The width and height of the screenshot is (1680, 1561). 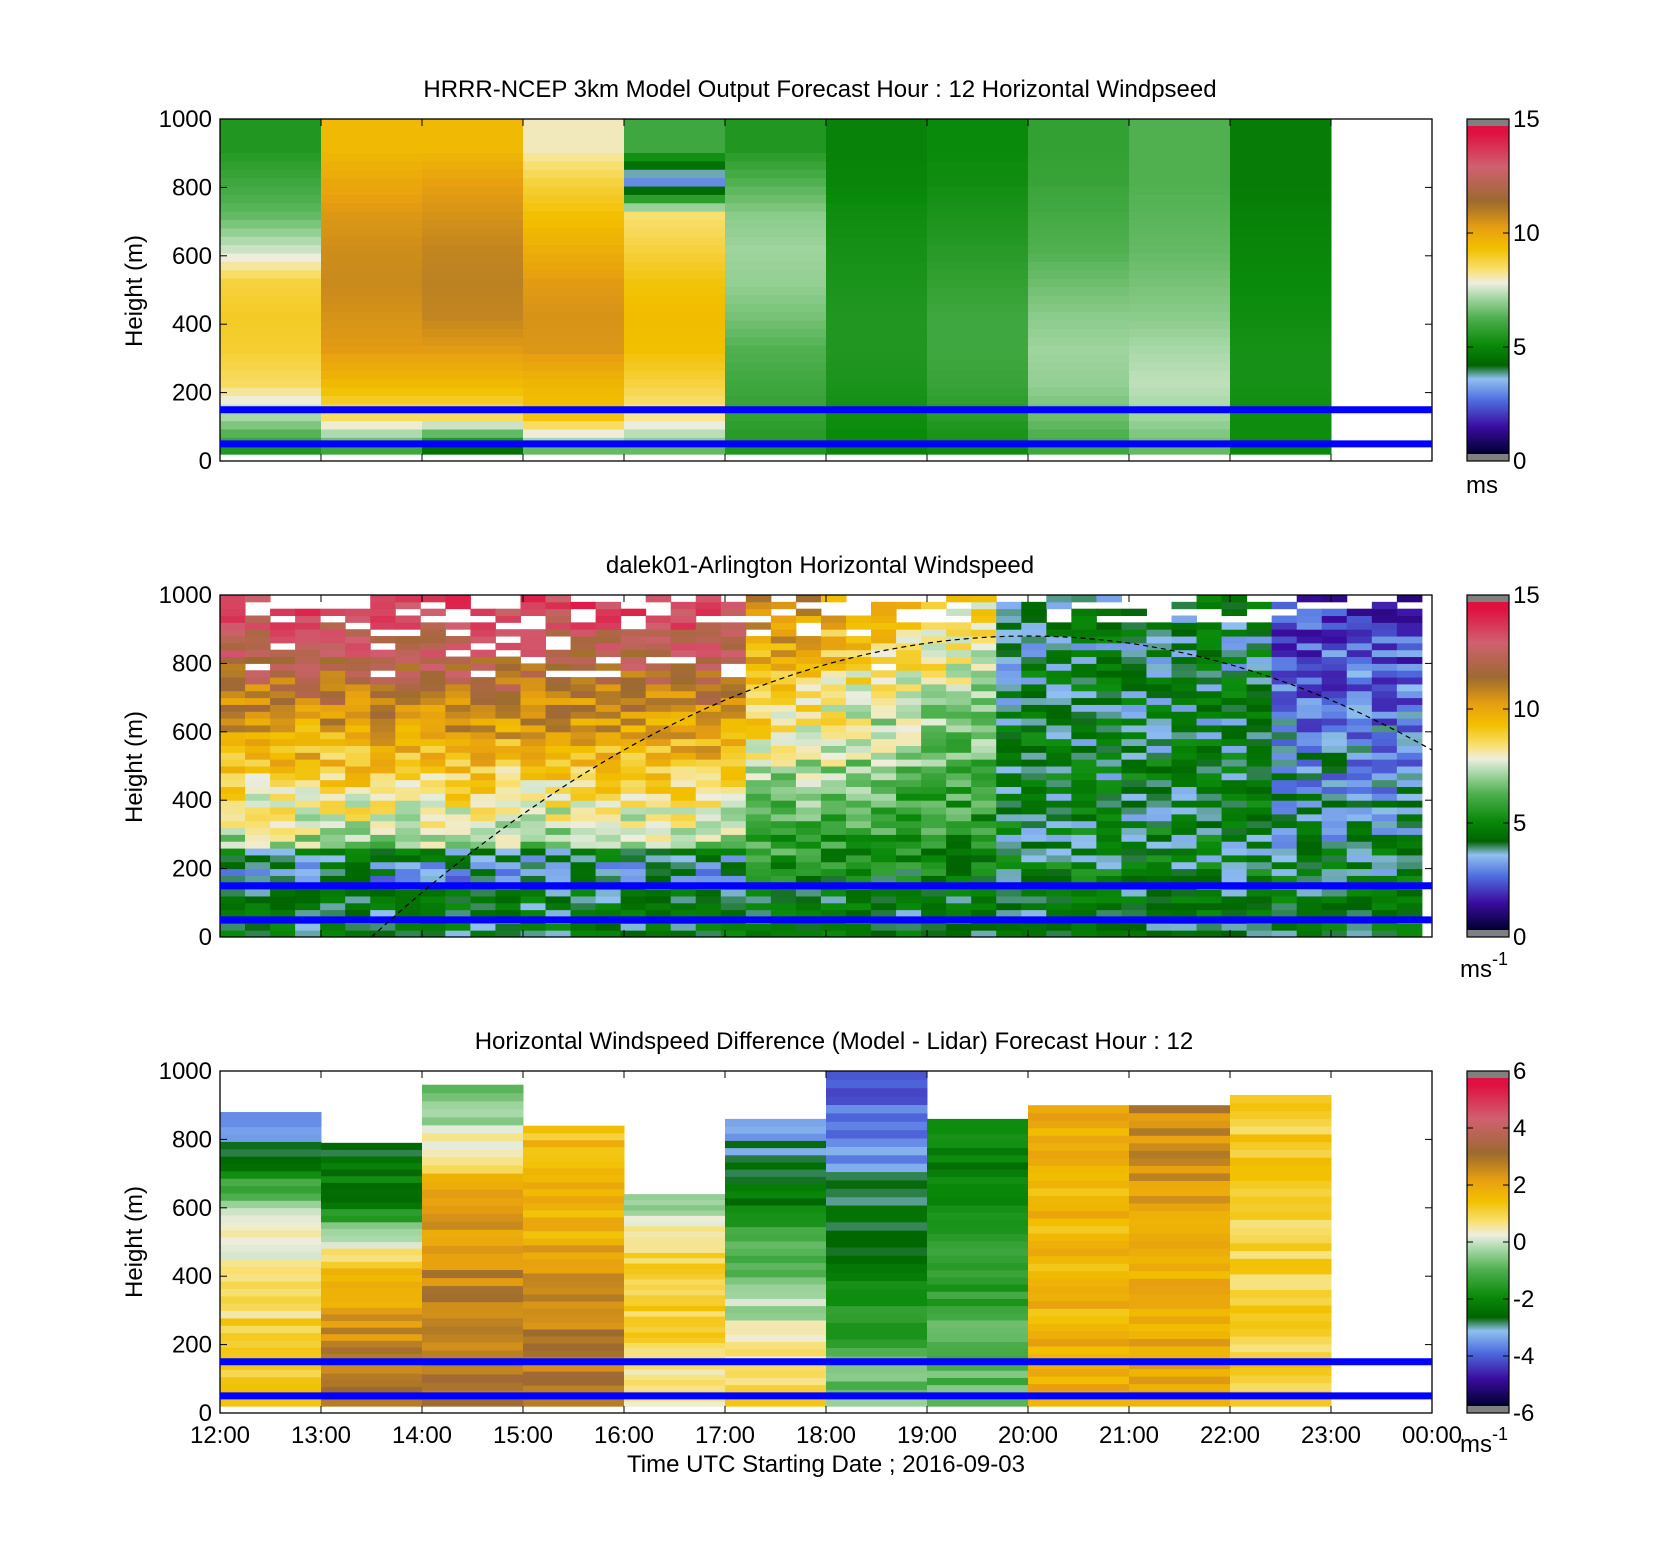 I want to click on y-tick-label: 0, so click(x=205, y=1413).